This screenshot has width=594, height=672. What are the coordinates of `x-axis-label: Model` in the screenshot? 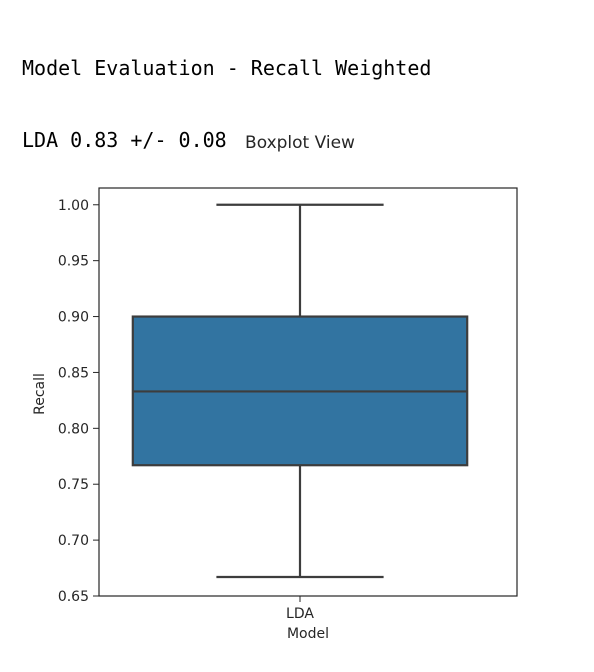 It's located at (308, 634).